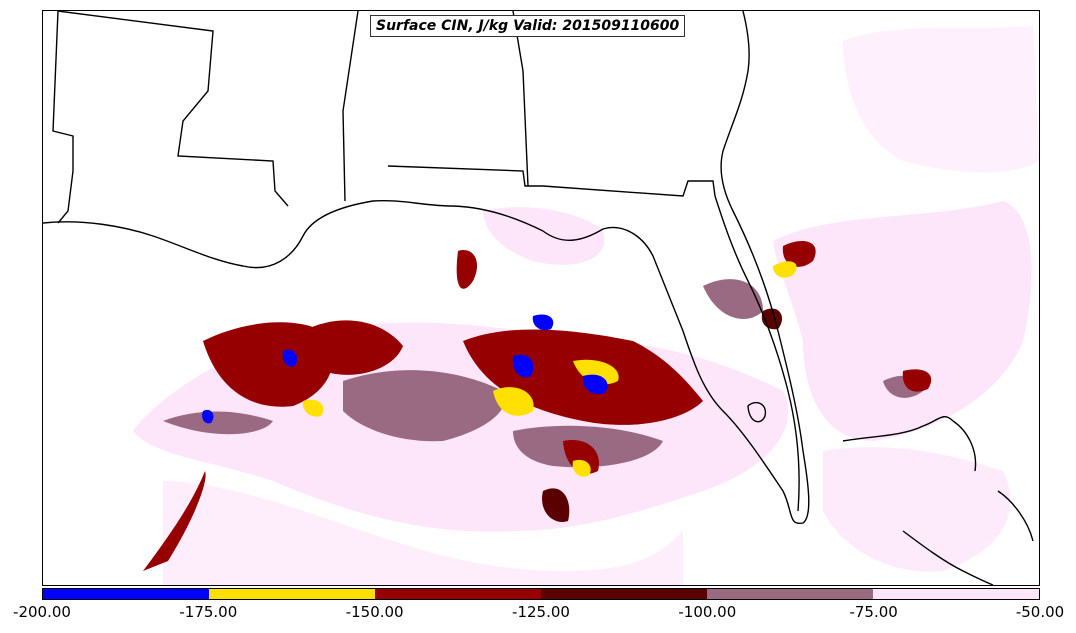 This screenshot has width=1076, height=633. Describe the element at coordinates (353, 347) in the screenshot. I see `cin-area-red-central` at that location.